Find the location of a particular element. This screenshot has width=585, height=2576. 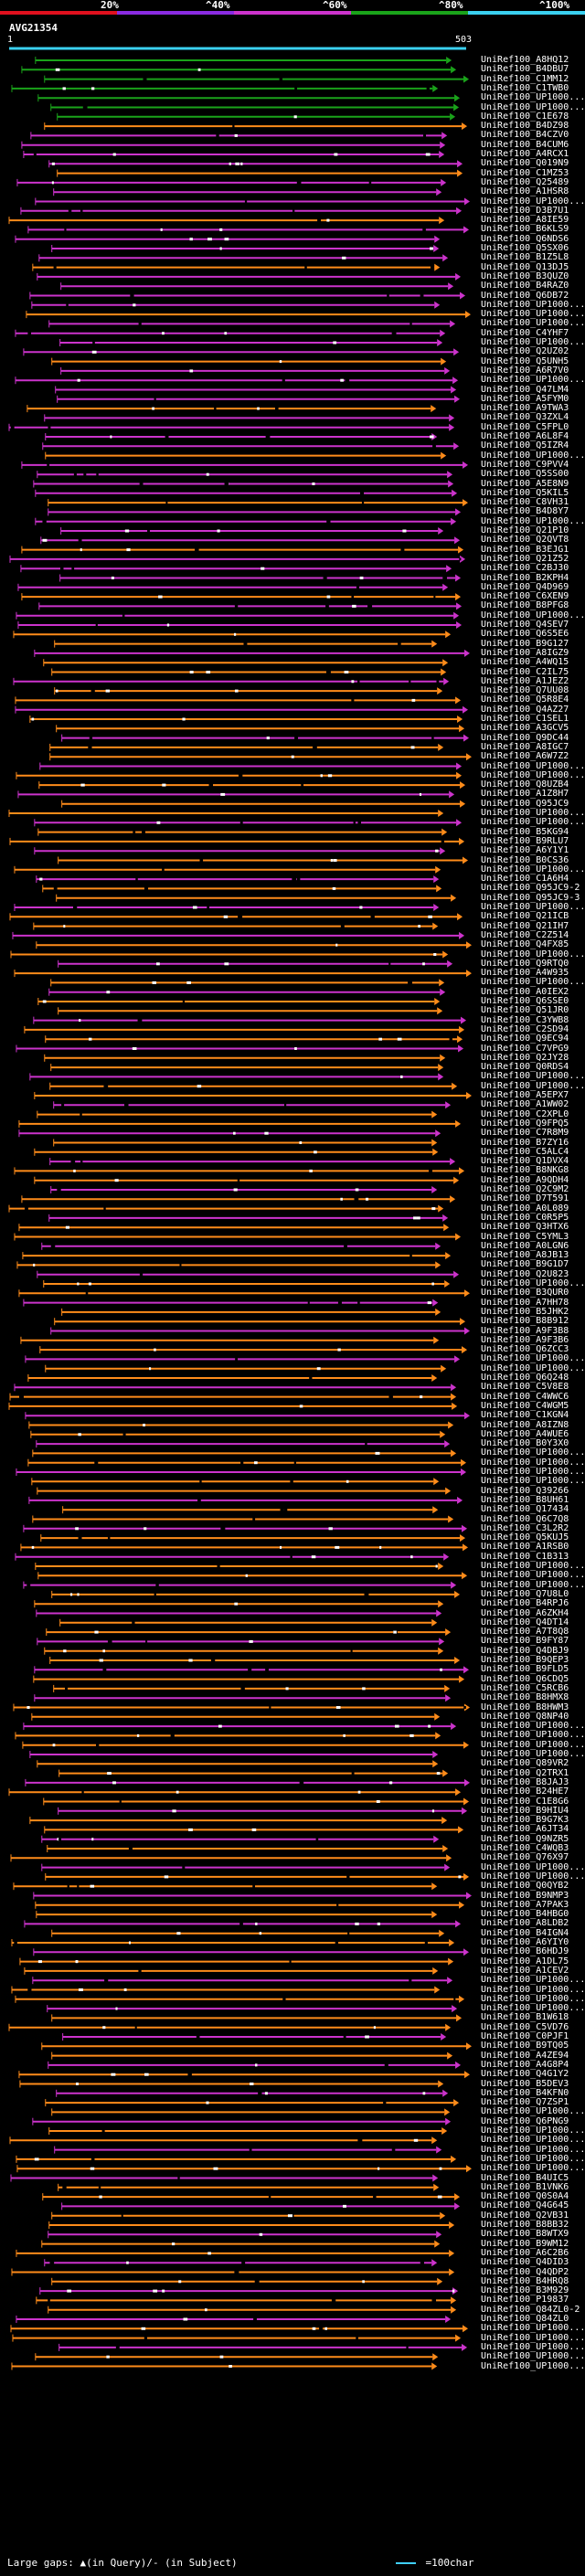

hit-label: UniRef100_Q5SS00 is located at coordinates (525, 474).